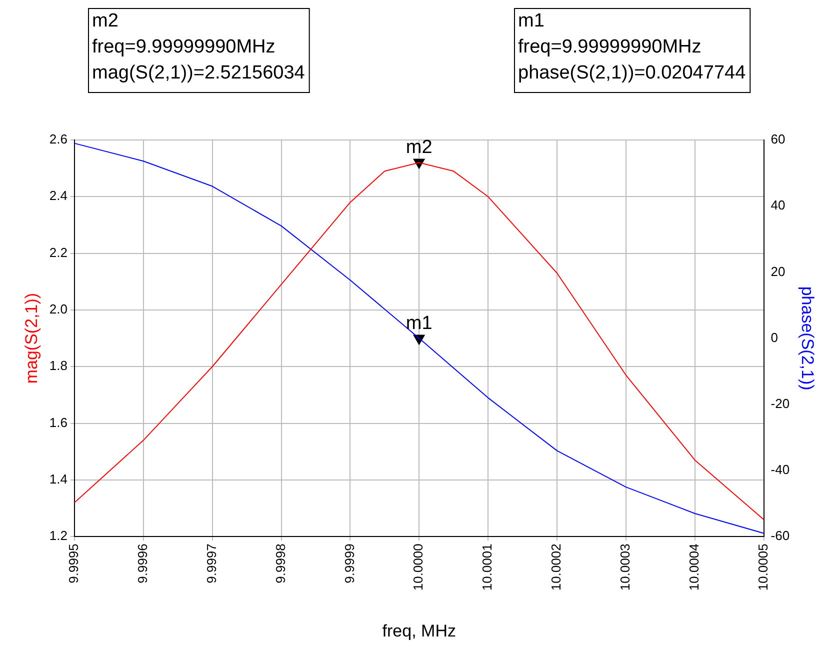 The image size is (839, 654). Describe the element at coordinates (349, 564) in the screenshot. I see `x-tick-label: 9.9999` at that location.